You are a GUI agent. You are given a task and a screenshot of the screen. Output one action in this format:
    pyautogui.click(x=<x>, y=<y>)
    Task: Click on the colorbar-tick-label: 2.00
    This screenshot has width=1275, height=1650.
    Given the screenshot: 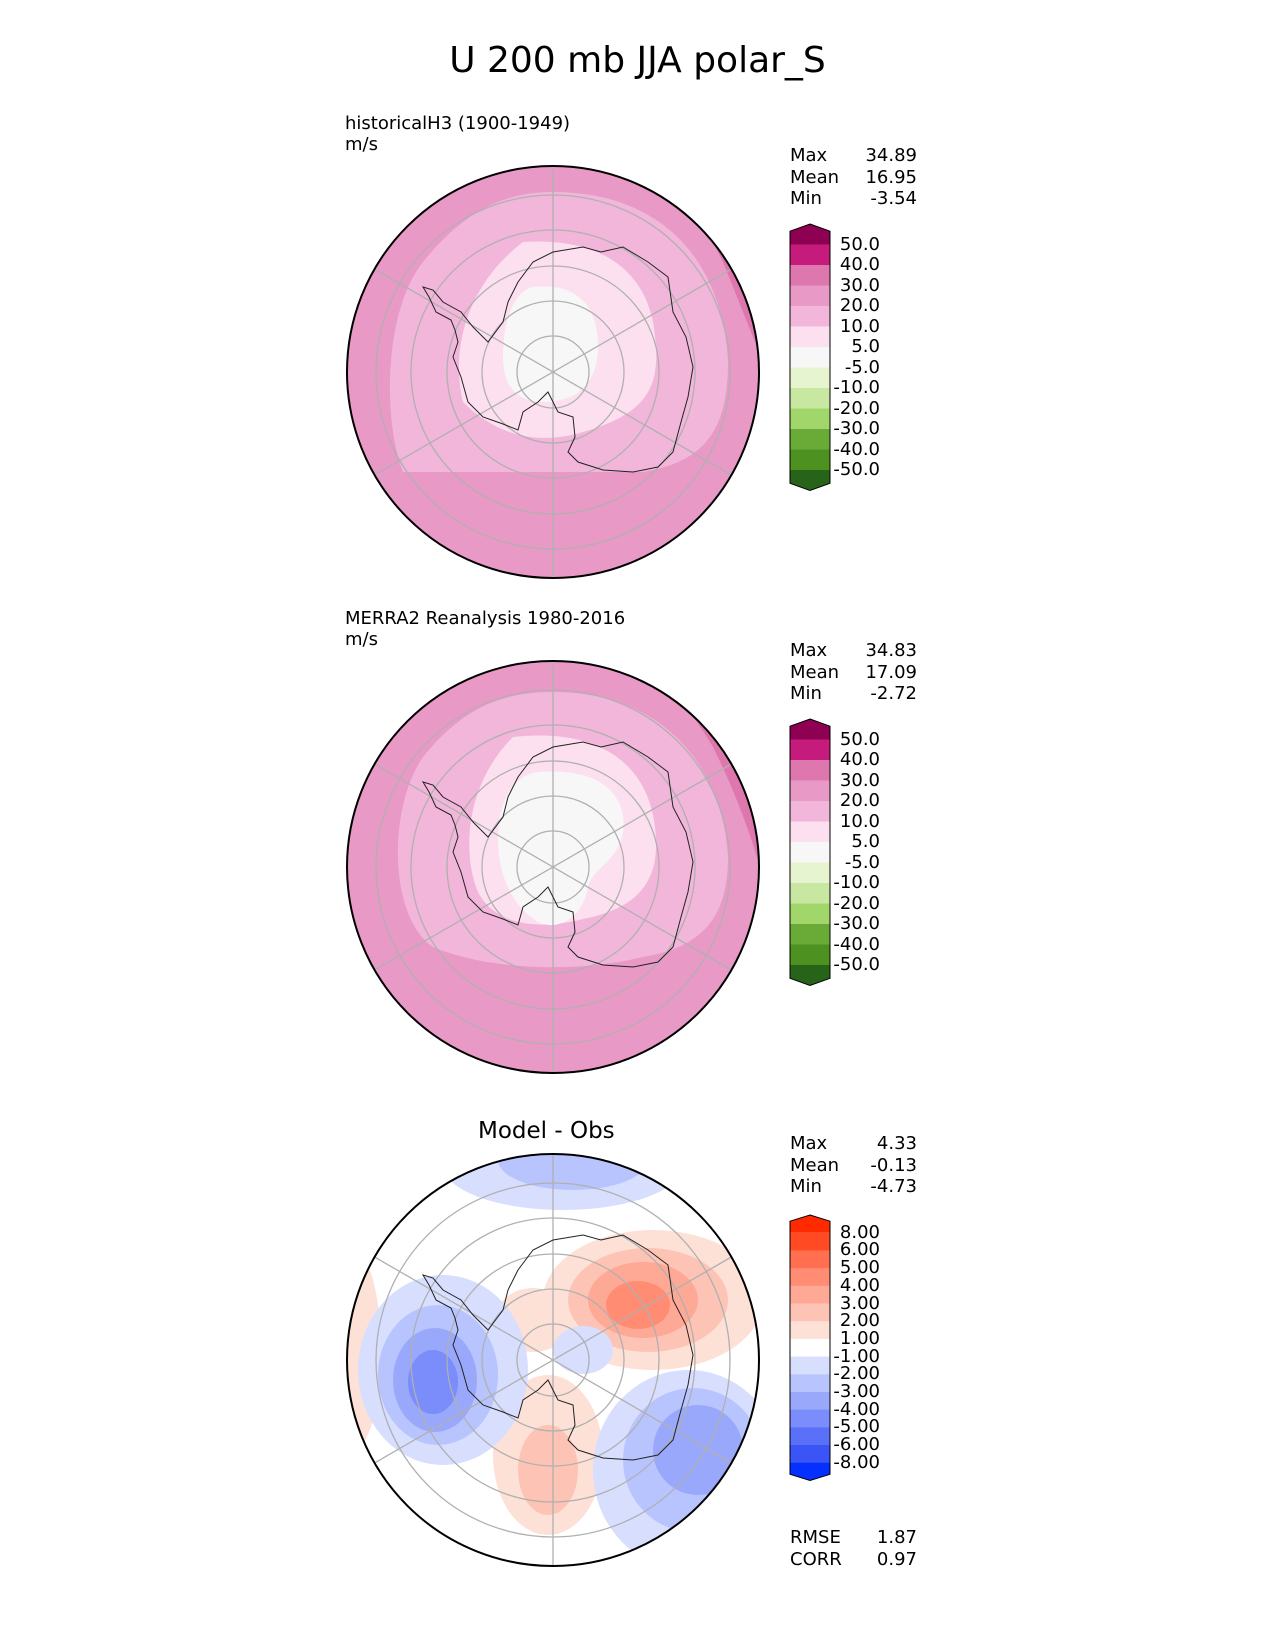 What is the action you would take?
    pyautogui.click(x=859, y=1321)
    